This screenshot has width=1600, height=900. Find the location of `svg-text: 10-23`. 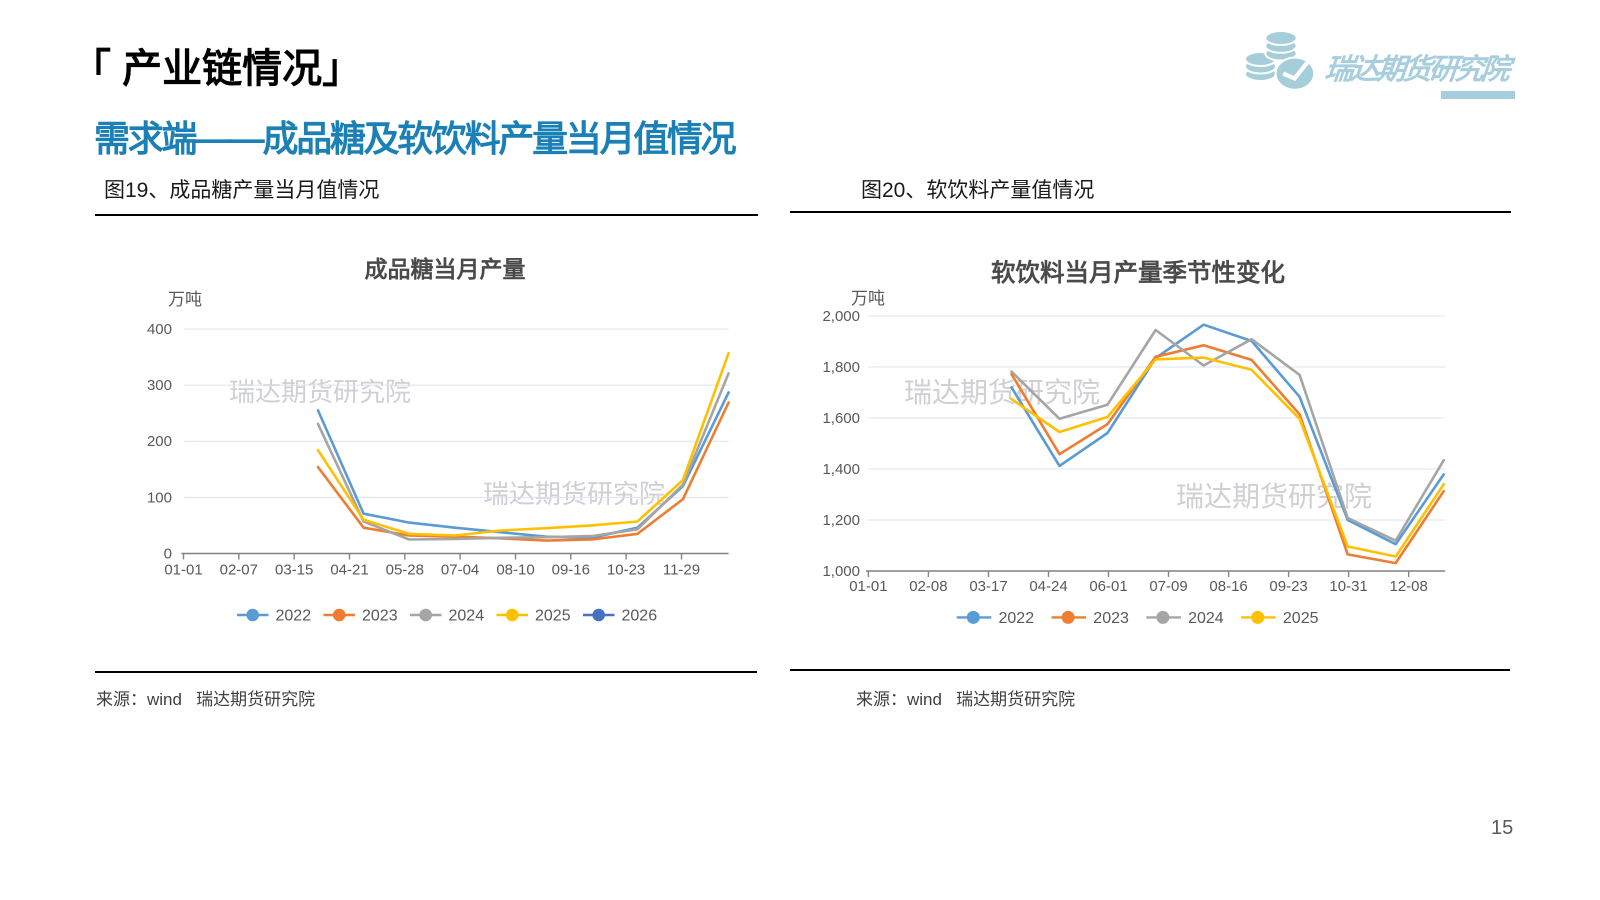

svg-text: 10-23 is located at coordinates (626, 570).